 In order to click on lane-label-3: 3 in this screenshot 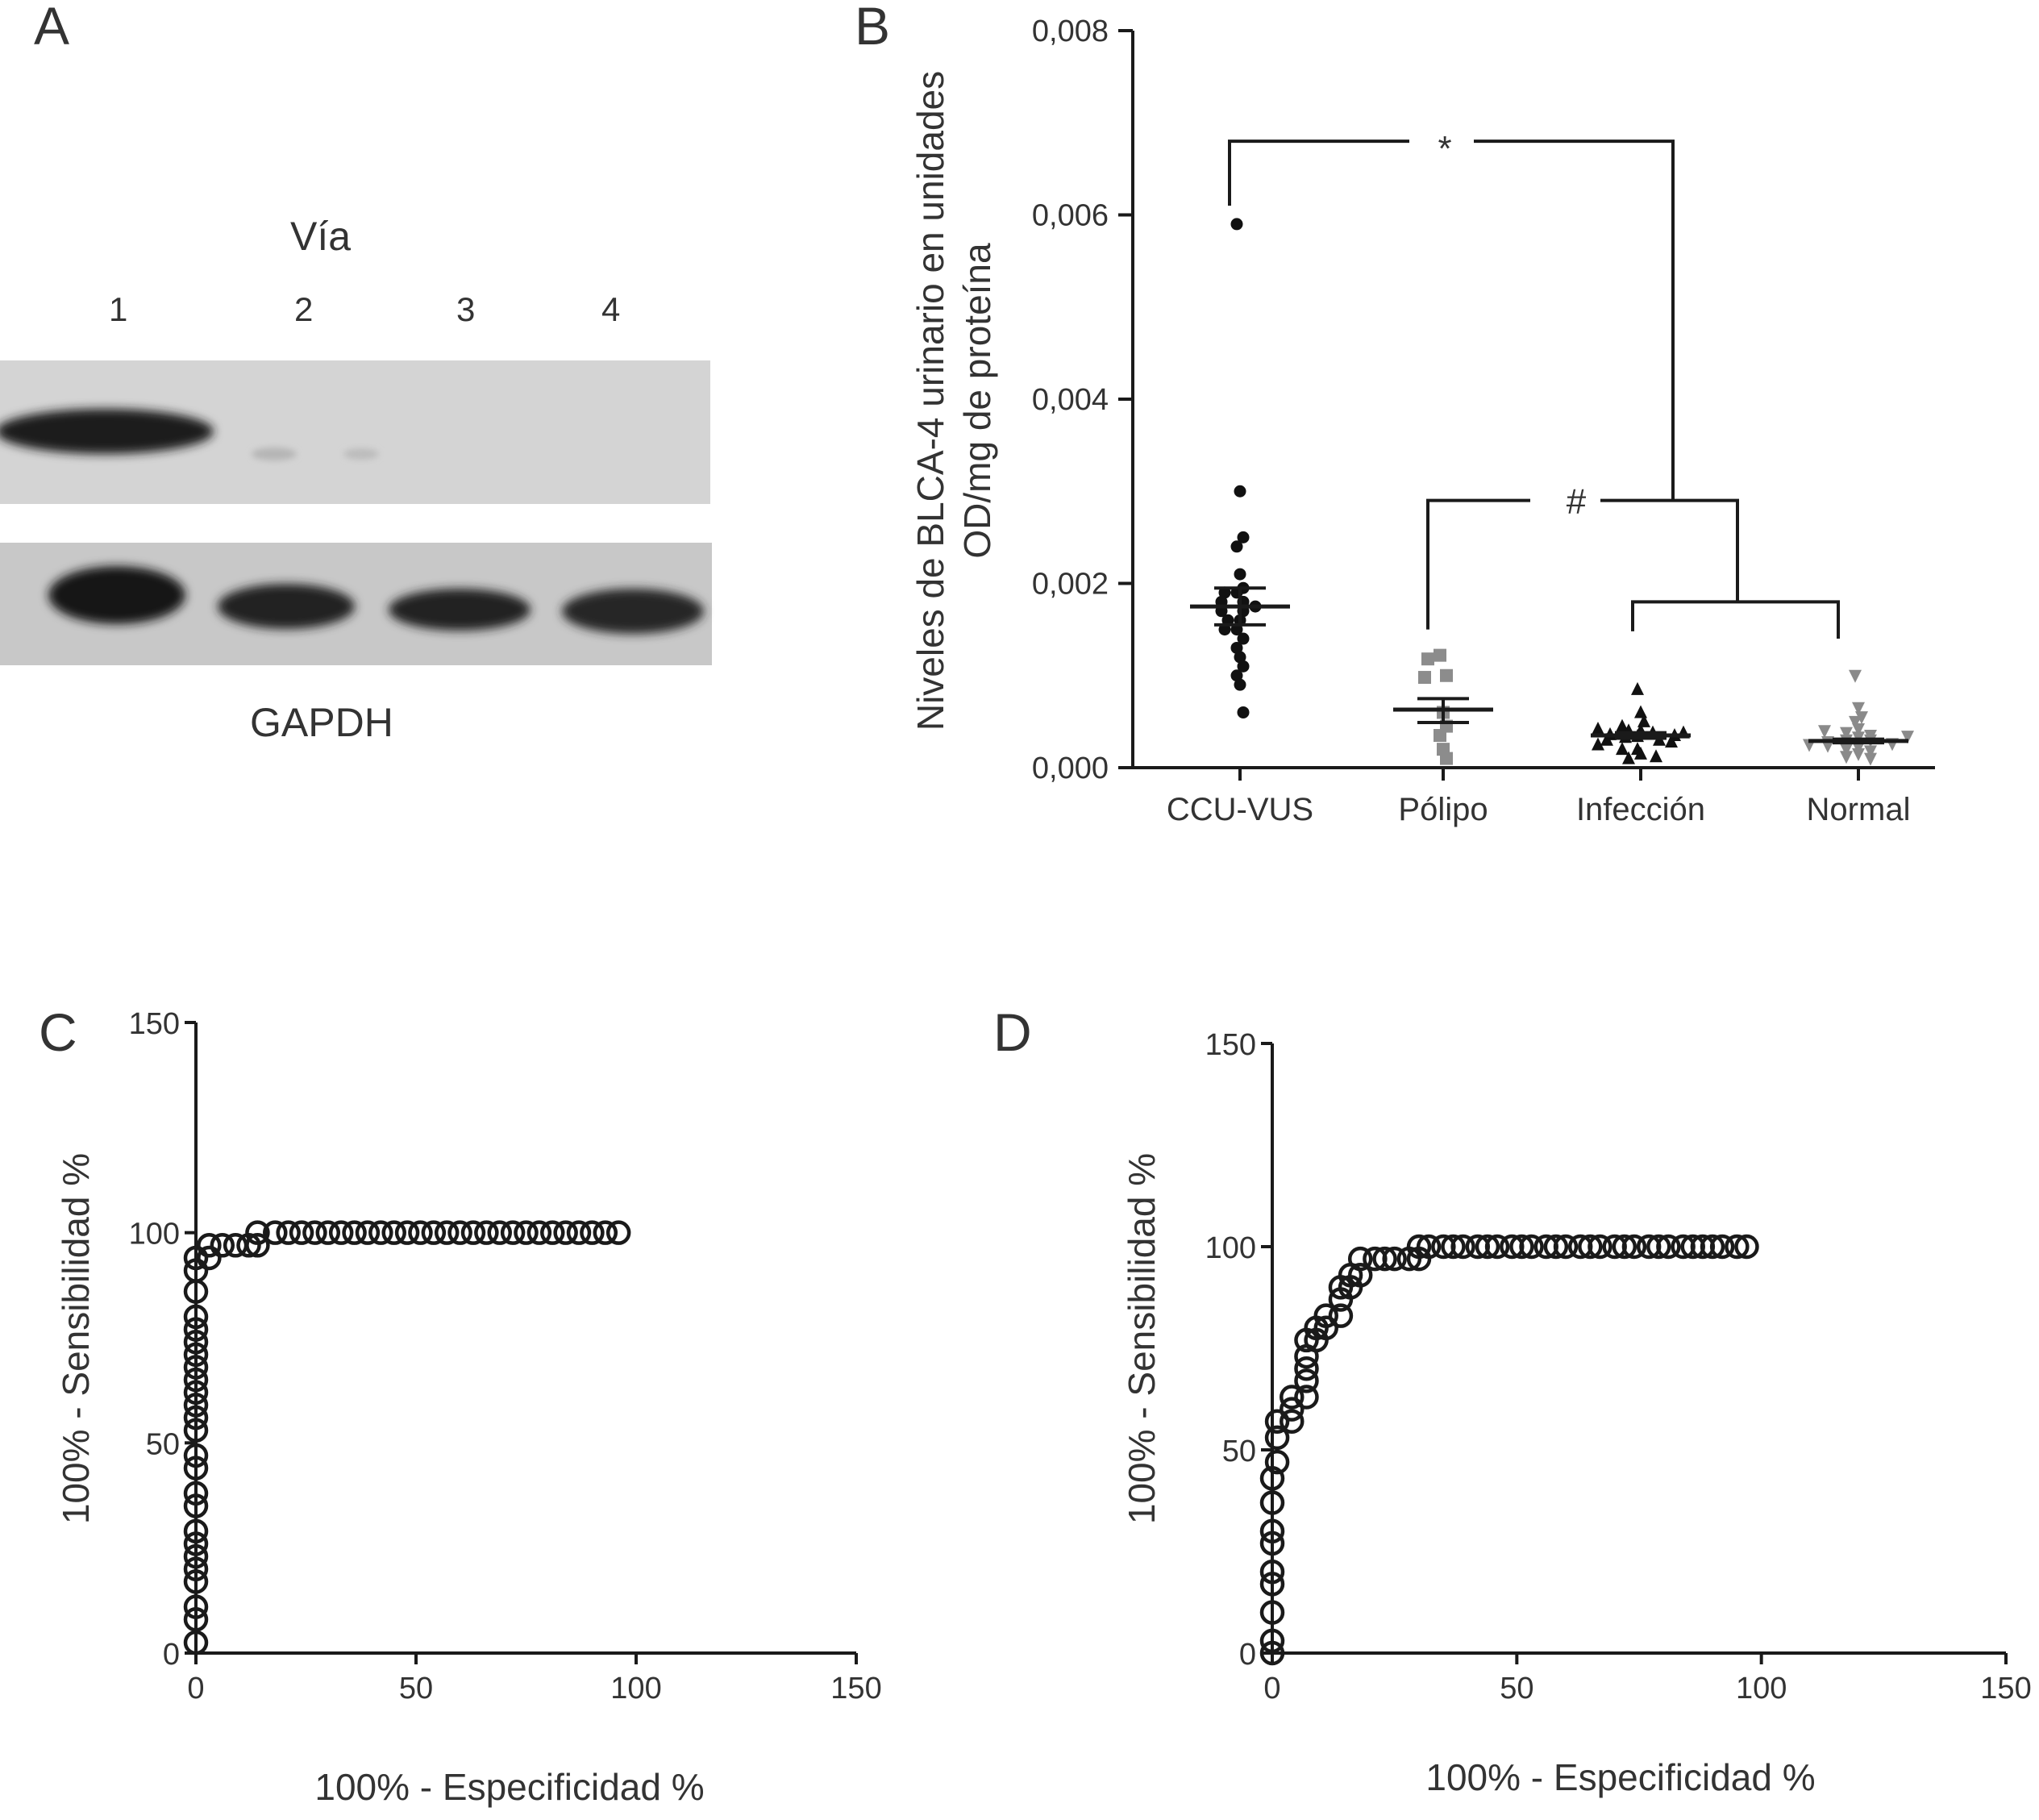, I will do `click(465, 309)`.